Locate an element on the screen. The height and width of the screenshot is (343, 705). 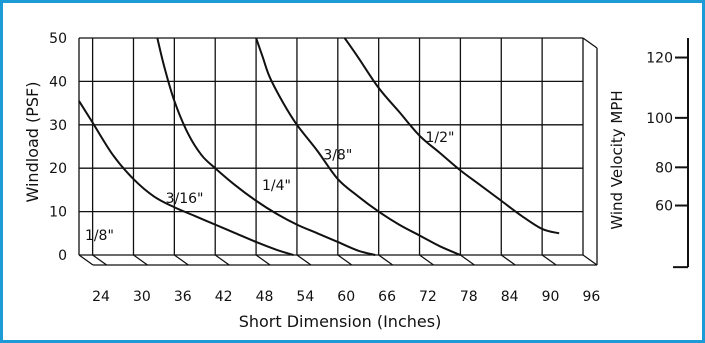
x-axis-label: Short Dimension (Inches) is located at coordinates (340, 321).